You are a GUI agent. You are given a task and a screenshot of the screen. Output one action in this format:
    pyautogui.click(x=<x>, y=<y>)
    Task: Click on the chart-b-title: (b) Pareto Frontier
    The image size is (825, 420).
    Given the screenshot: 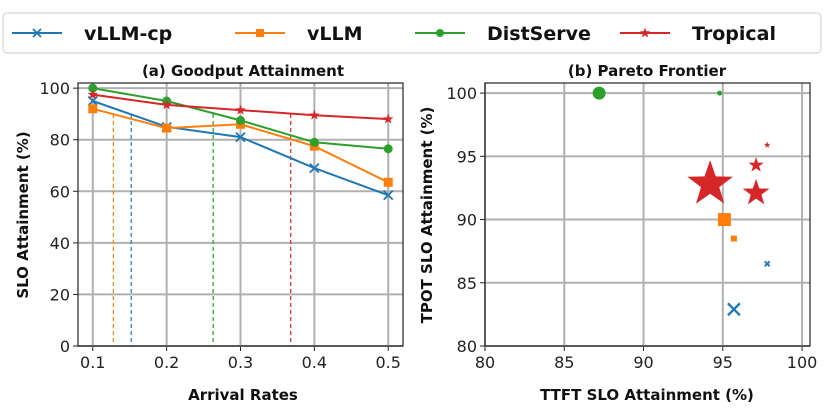 What is the action you would take?
    pyautogui.click(x=647, y=71)
    